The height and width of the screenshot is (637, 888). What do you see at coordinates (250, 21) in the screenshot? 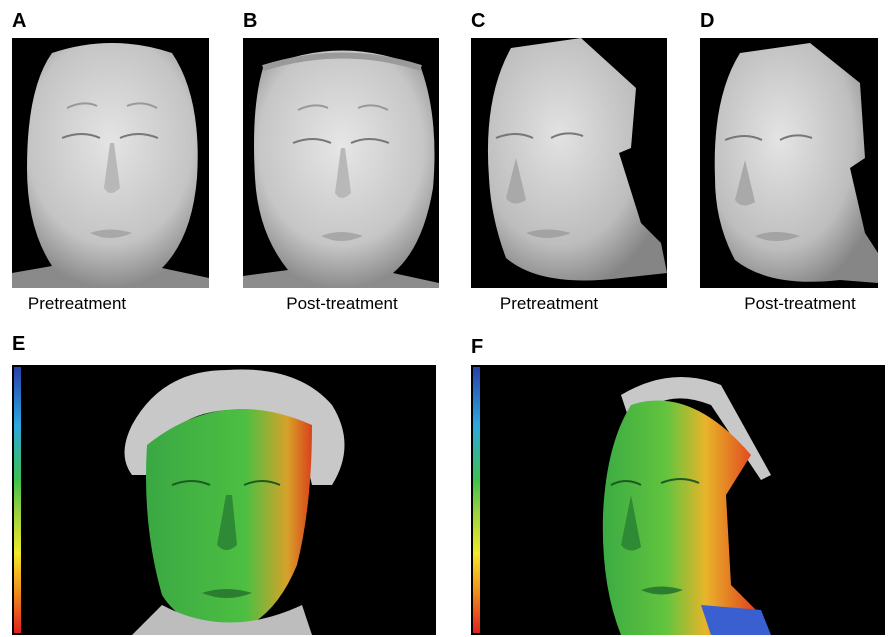
I see `panel-label-b: B` at bounding box center [250, 21].